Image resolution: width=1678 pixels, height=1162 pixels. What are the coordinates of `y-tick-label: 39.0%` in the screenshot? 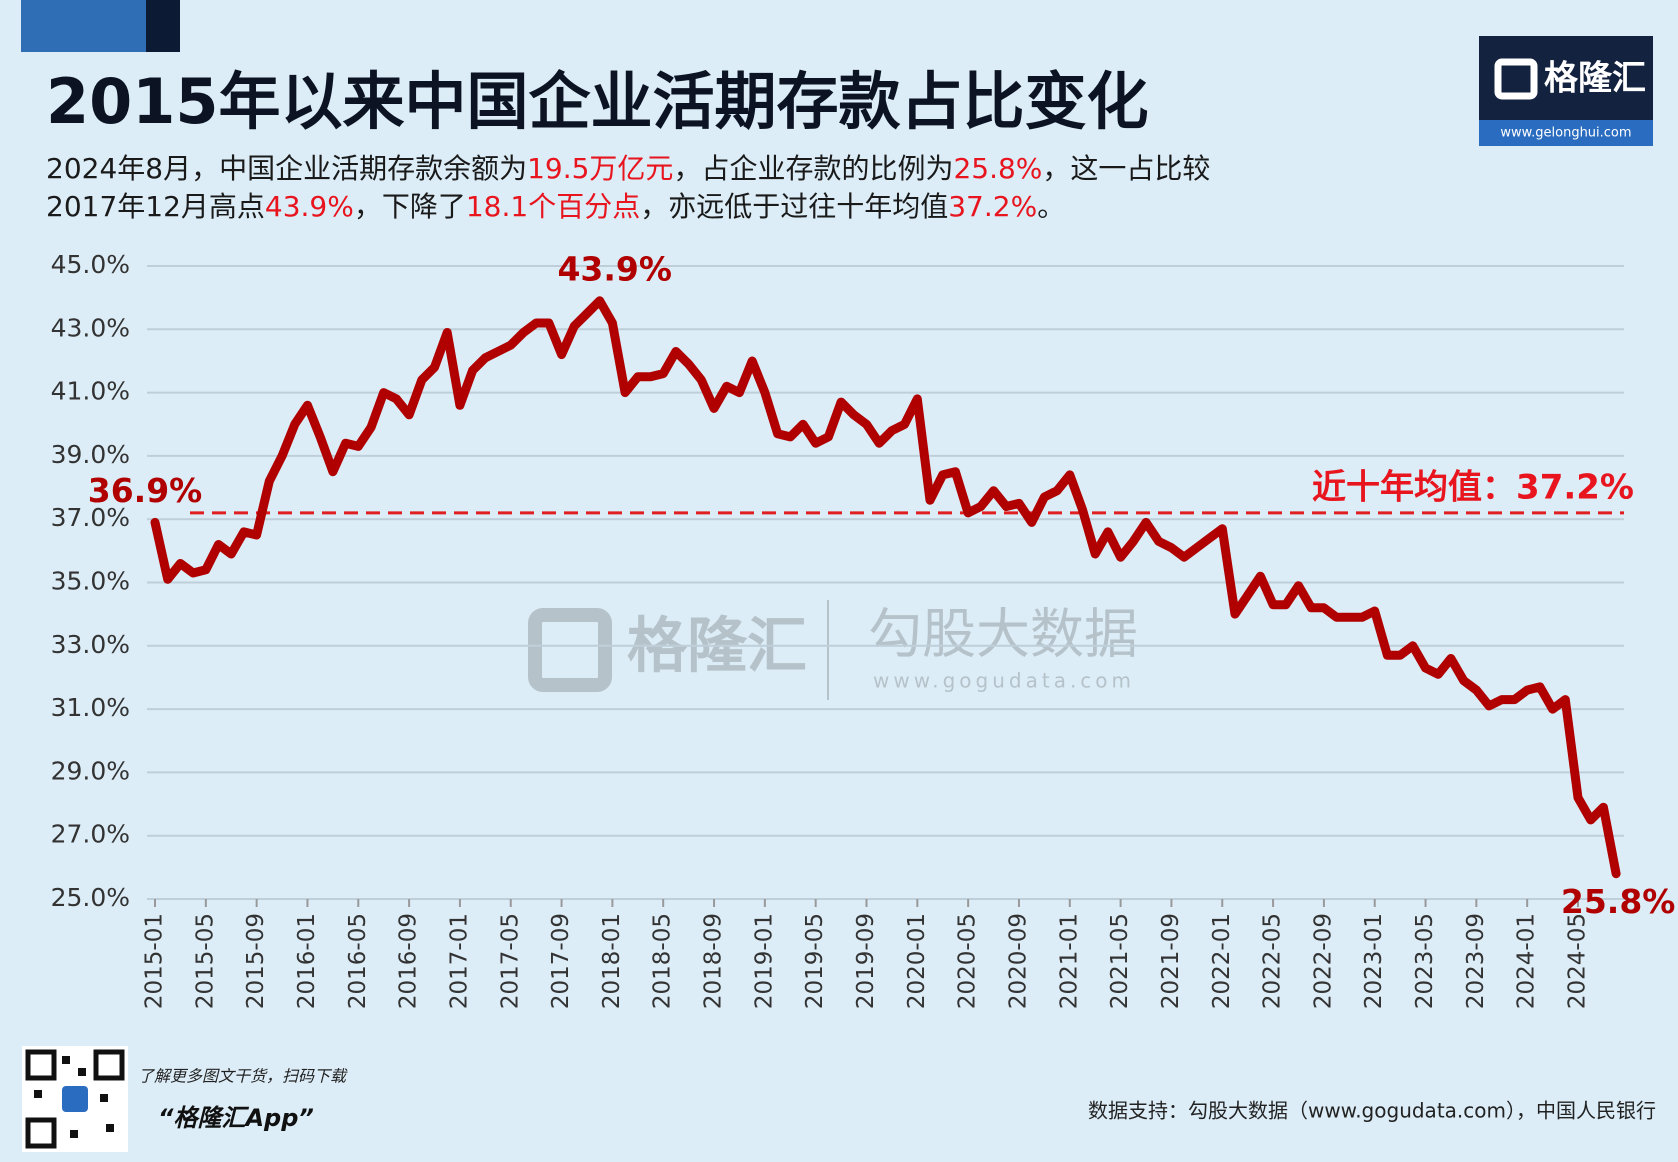 It's located at (90, 454).